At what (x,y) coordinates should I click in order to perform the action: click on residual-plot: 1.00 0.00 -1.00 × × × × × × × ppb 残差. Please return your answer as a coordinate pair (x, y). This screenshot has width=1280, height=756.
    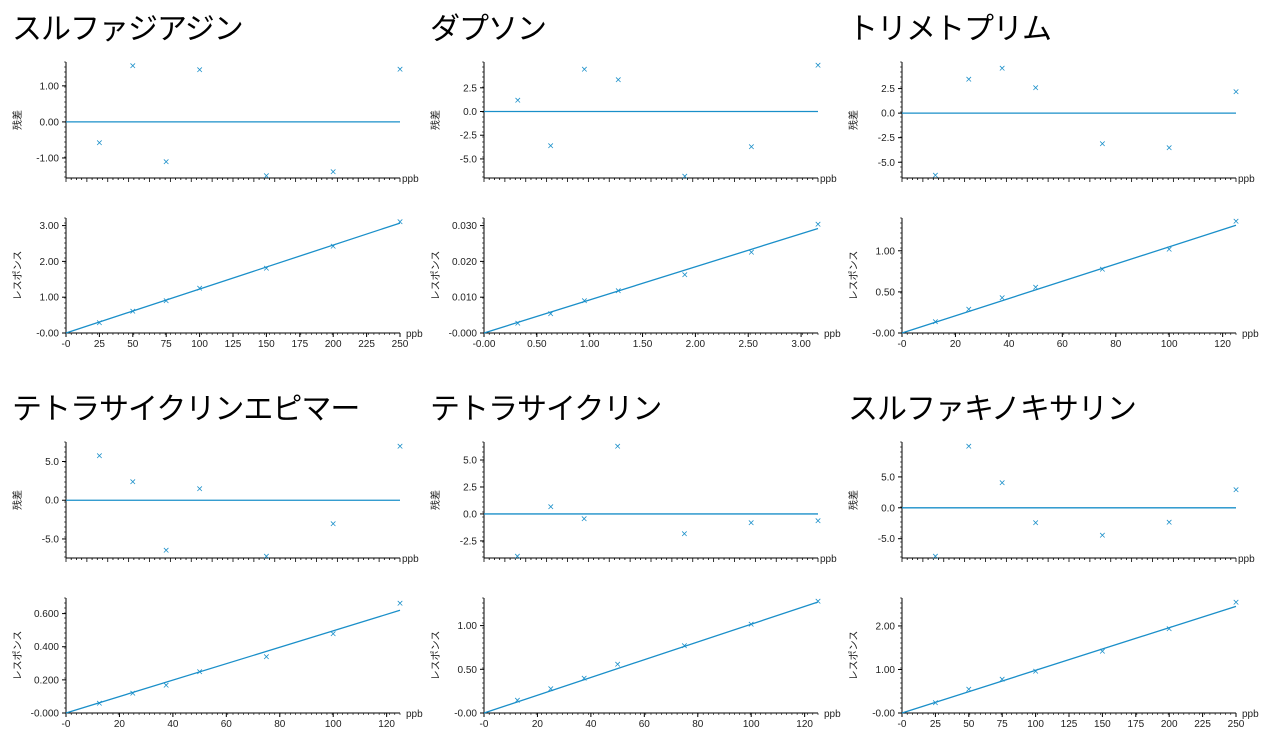
    Looking at the image, I should click on (215, 123).